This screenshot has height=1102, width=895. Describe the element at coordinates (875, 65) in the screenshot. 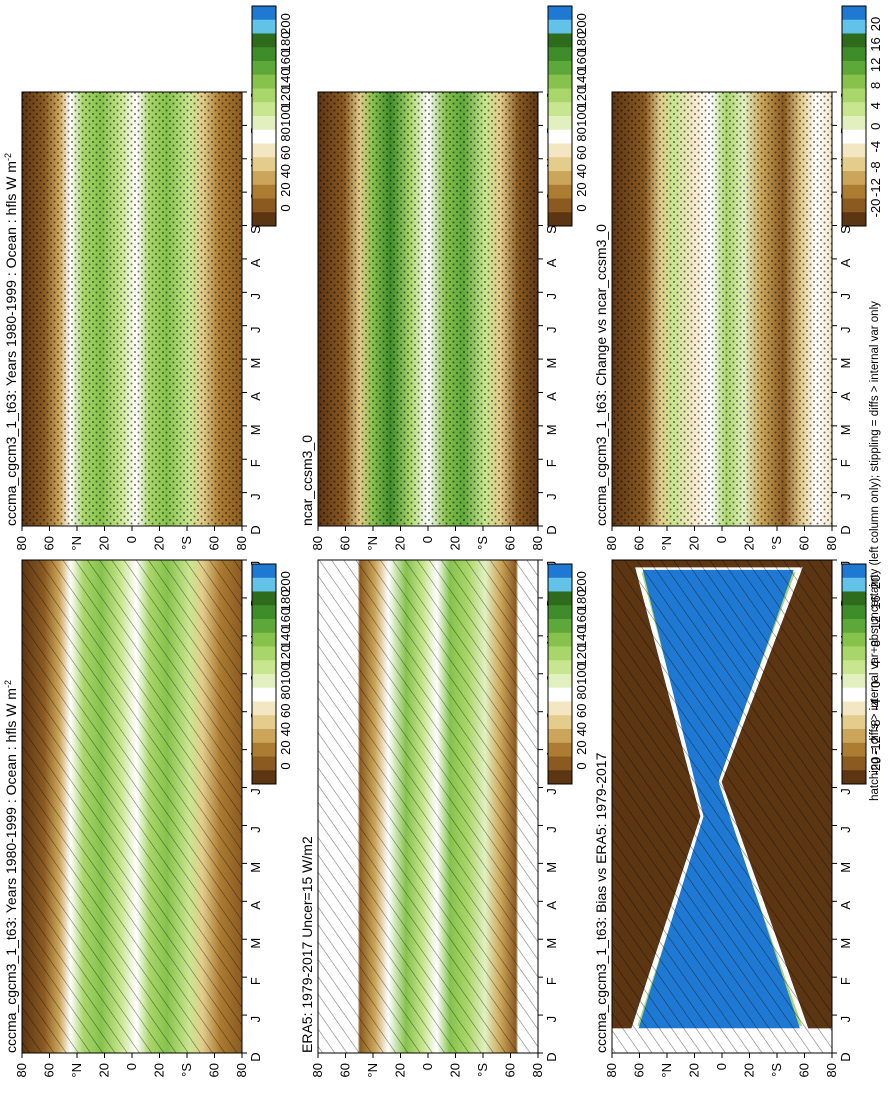

I see `colorbar-label: 12` at that location.